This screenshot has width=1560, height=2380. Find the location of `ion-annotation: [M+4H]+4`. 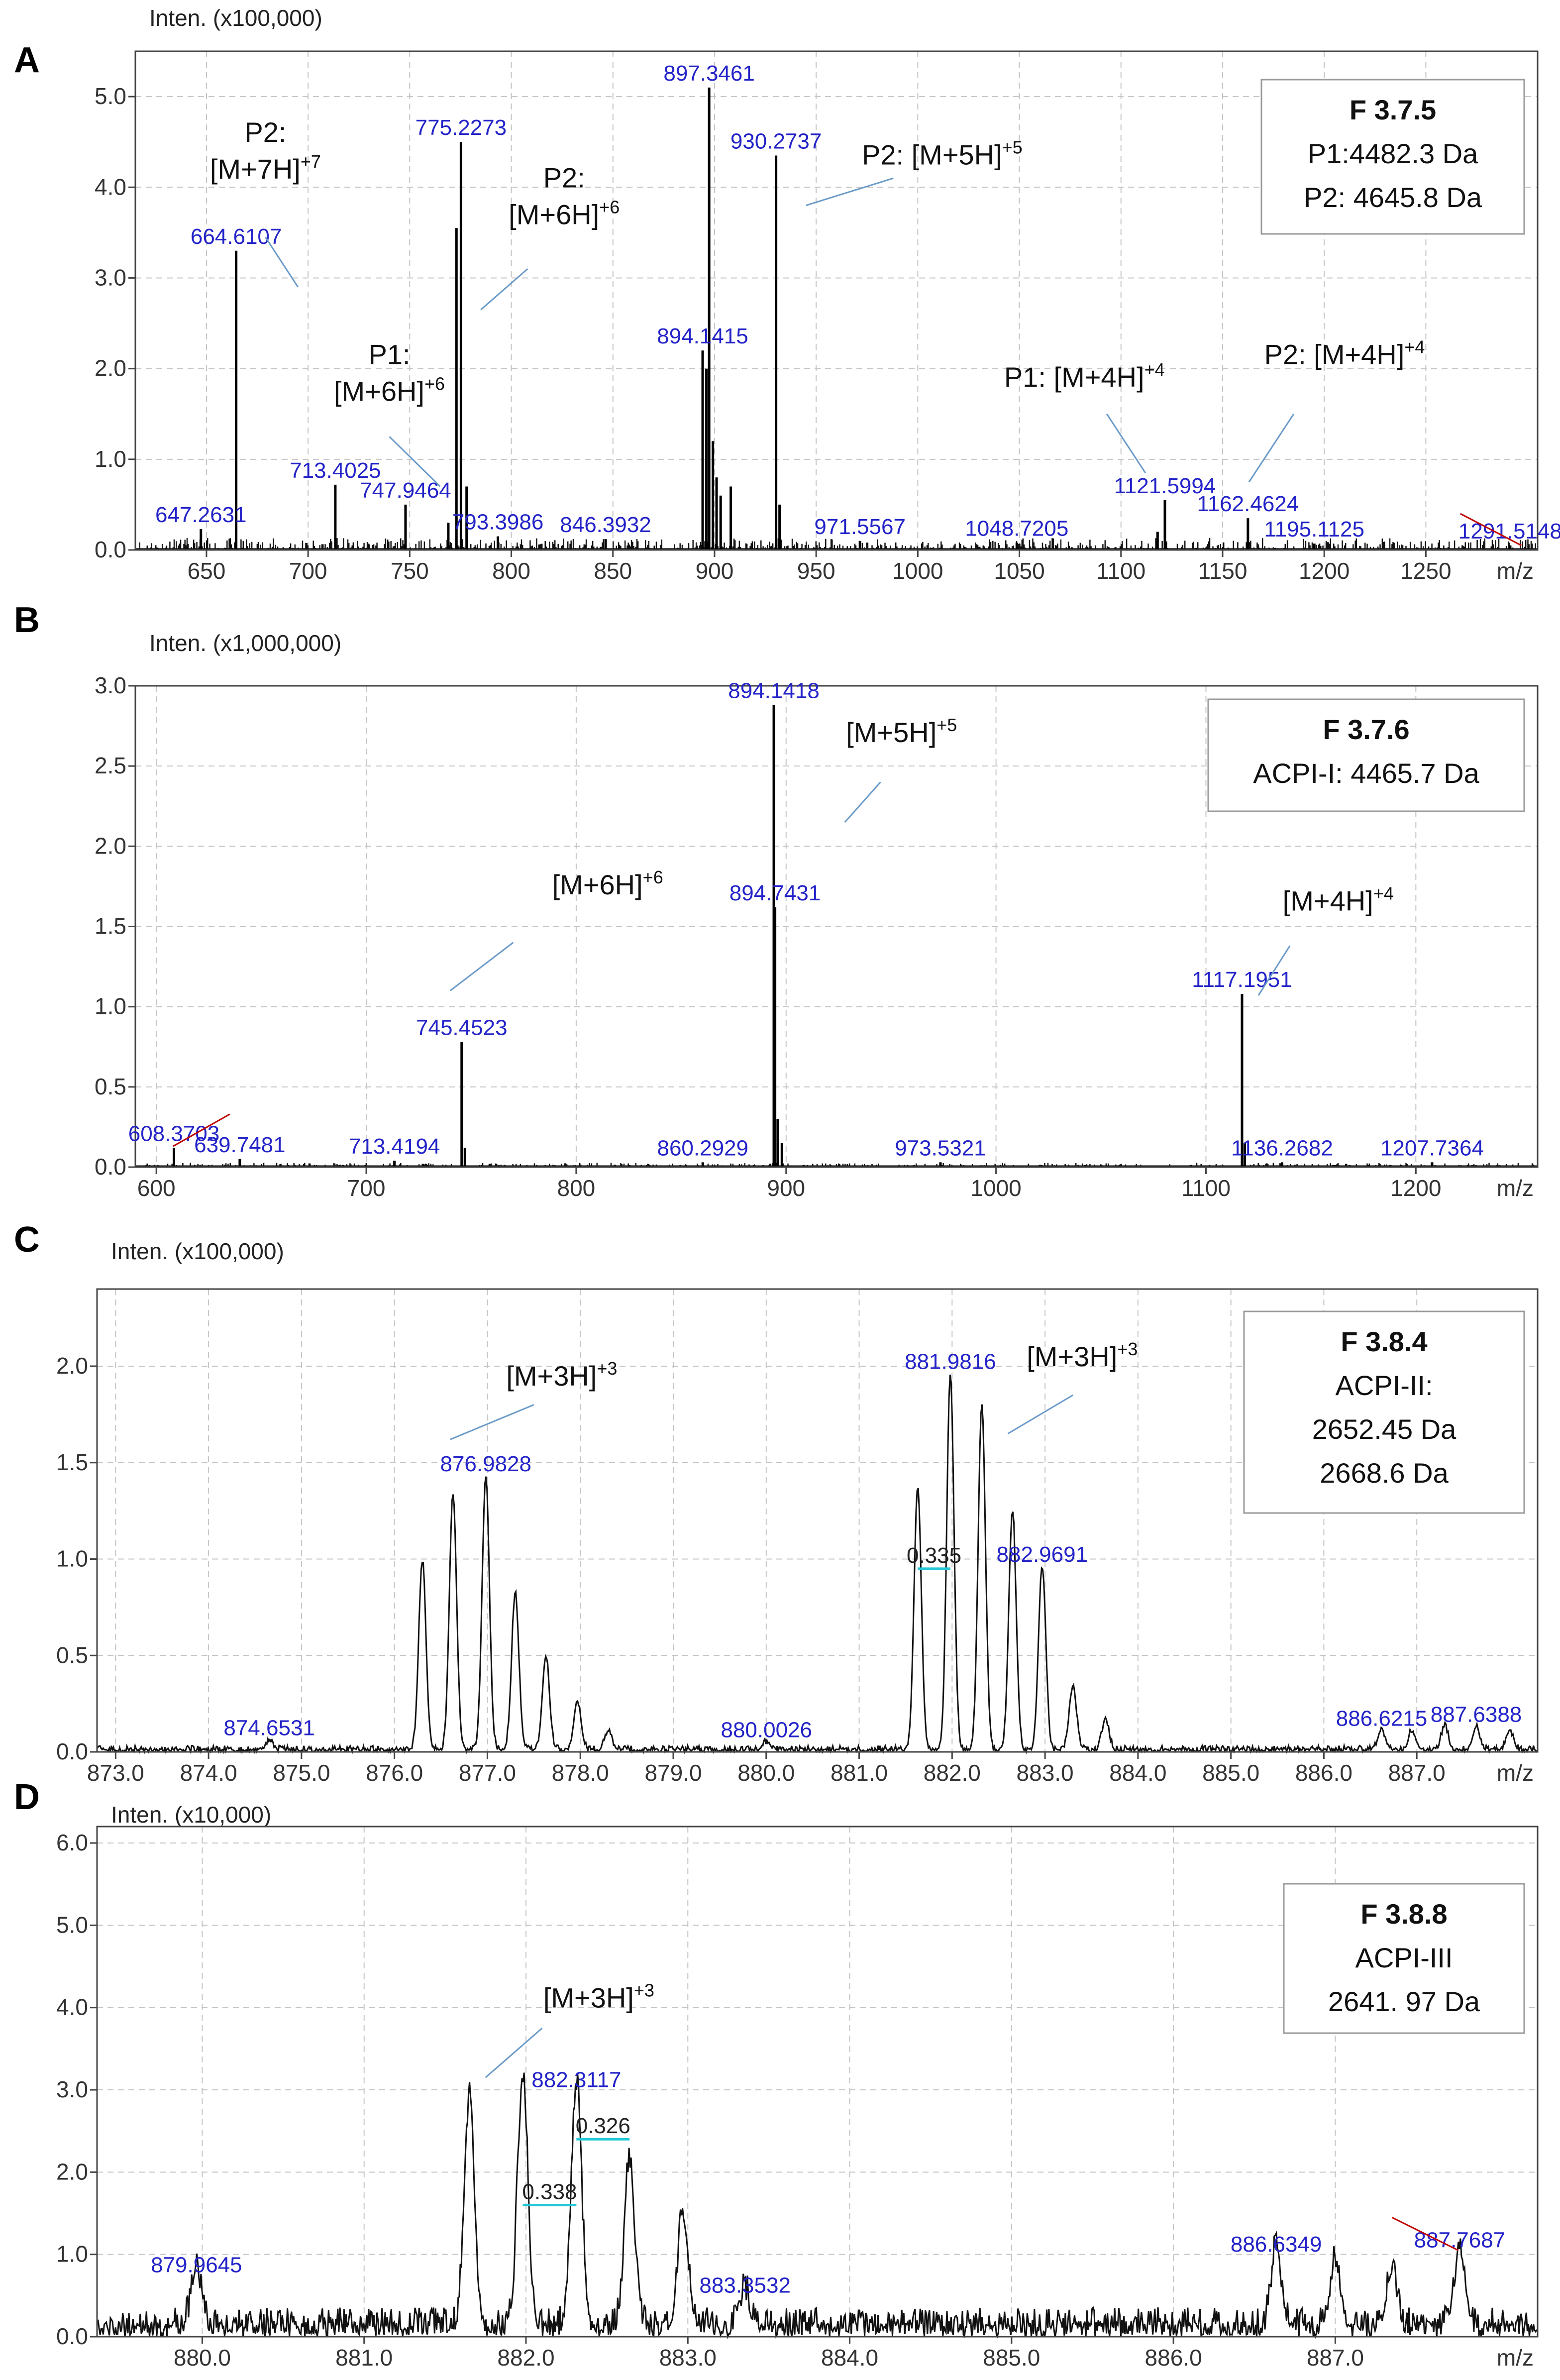

ion-annotation: [M+4H]+4 is located at coordinates (1338, 899).